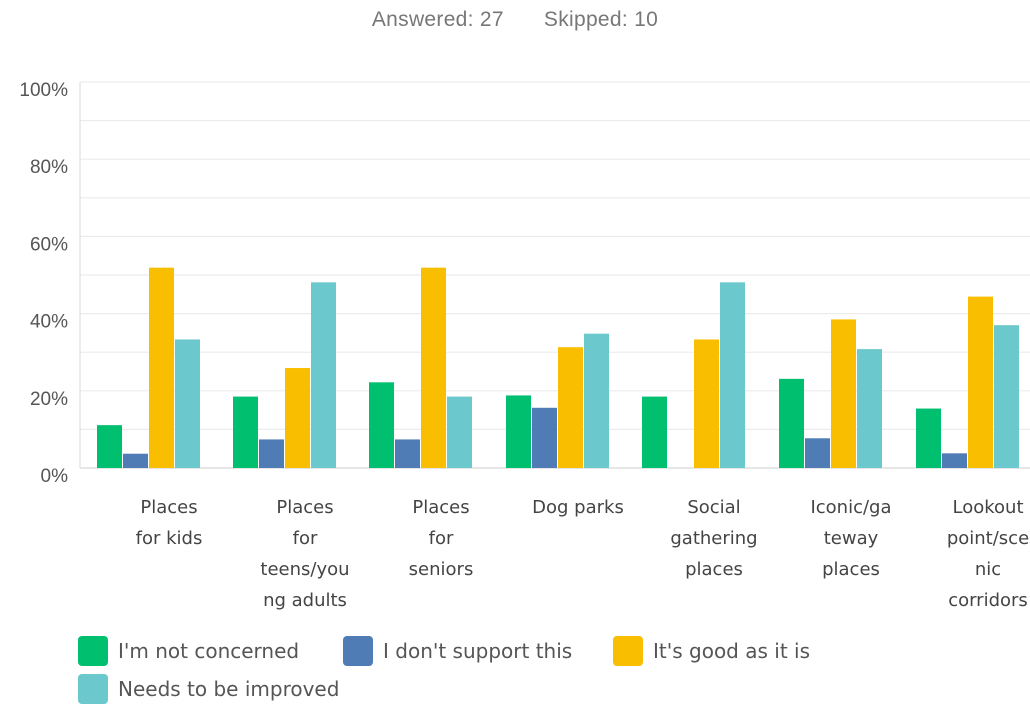  What do you see at coordinates (988, 600) in the screenshot?
I see `x-tick-label: corridors` at bounding box center [988, 600].